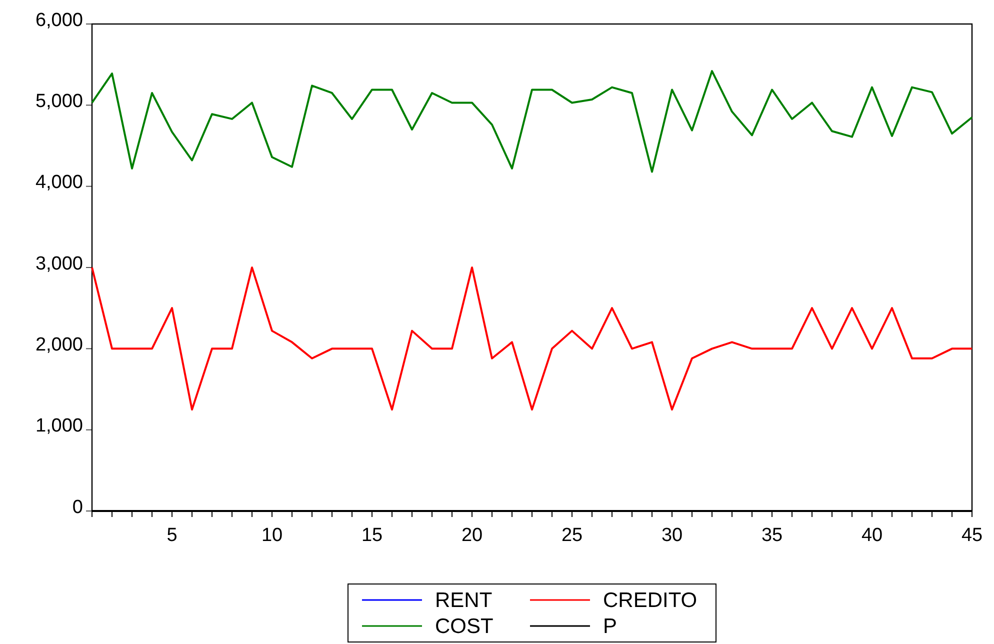 This screenshot has width=994, height=644. I want to click on y-tick-label: 2,000, so click(59, 345).